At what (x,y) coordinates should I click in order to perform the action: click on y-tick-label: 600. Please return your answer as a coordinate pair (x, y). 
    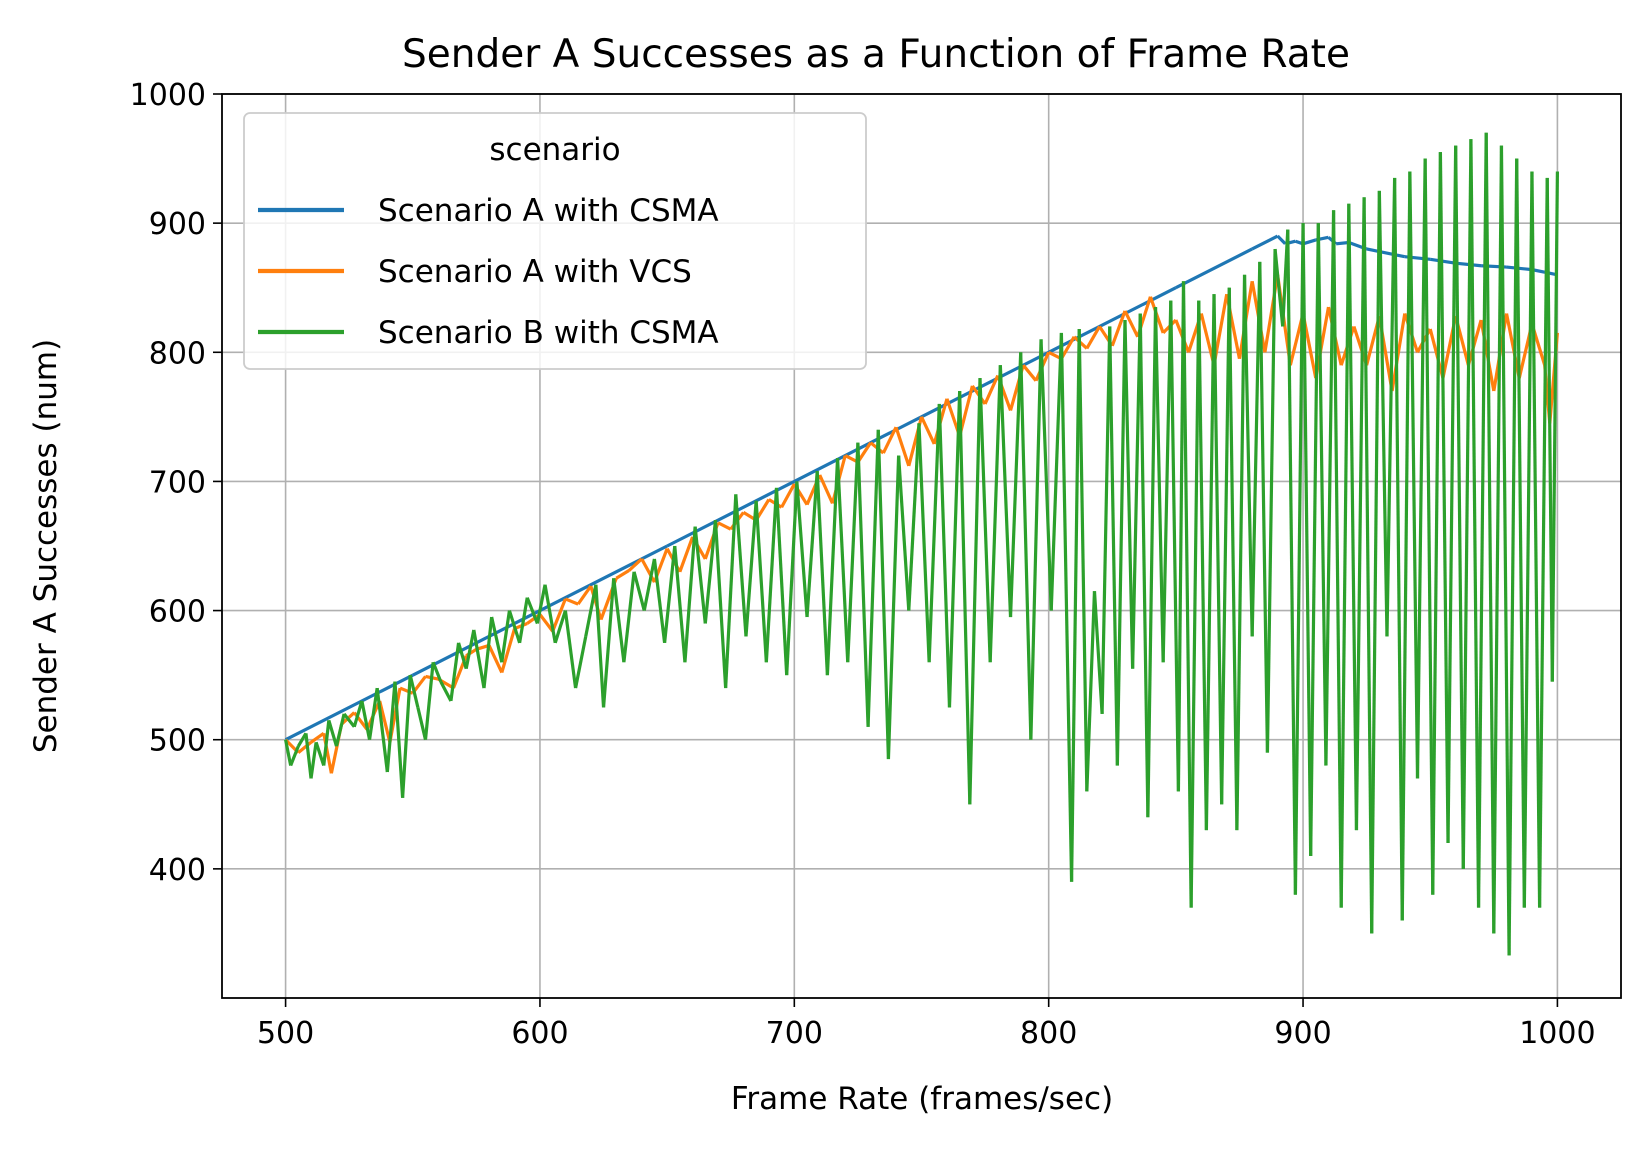
    Looking at the image, I should click on (177, 612).